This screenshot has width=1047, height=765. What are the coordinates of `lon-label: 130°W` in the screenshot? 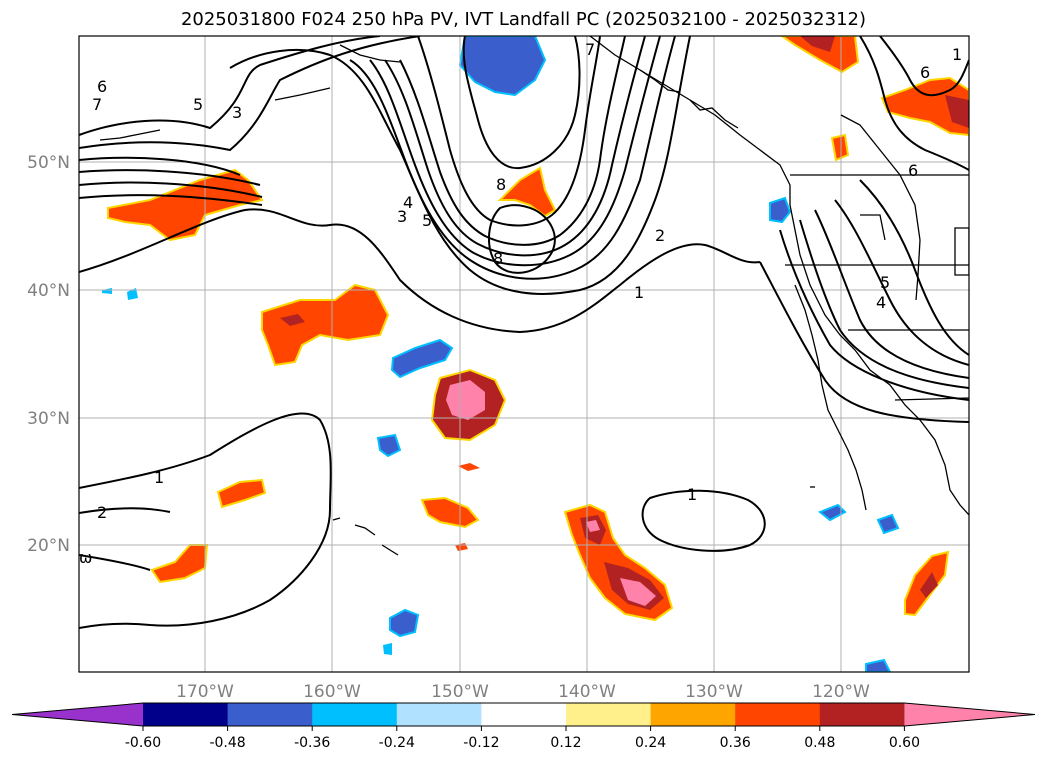 It's located at (714, 692).